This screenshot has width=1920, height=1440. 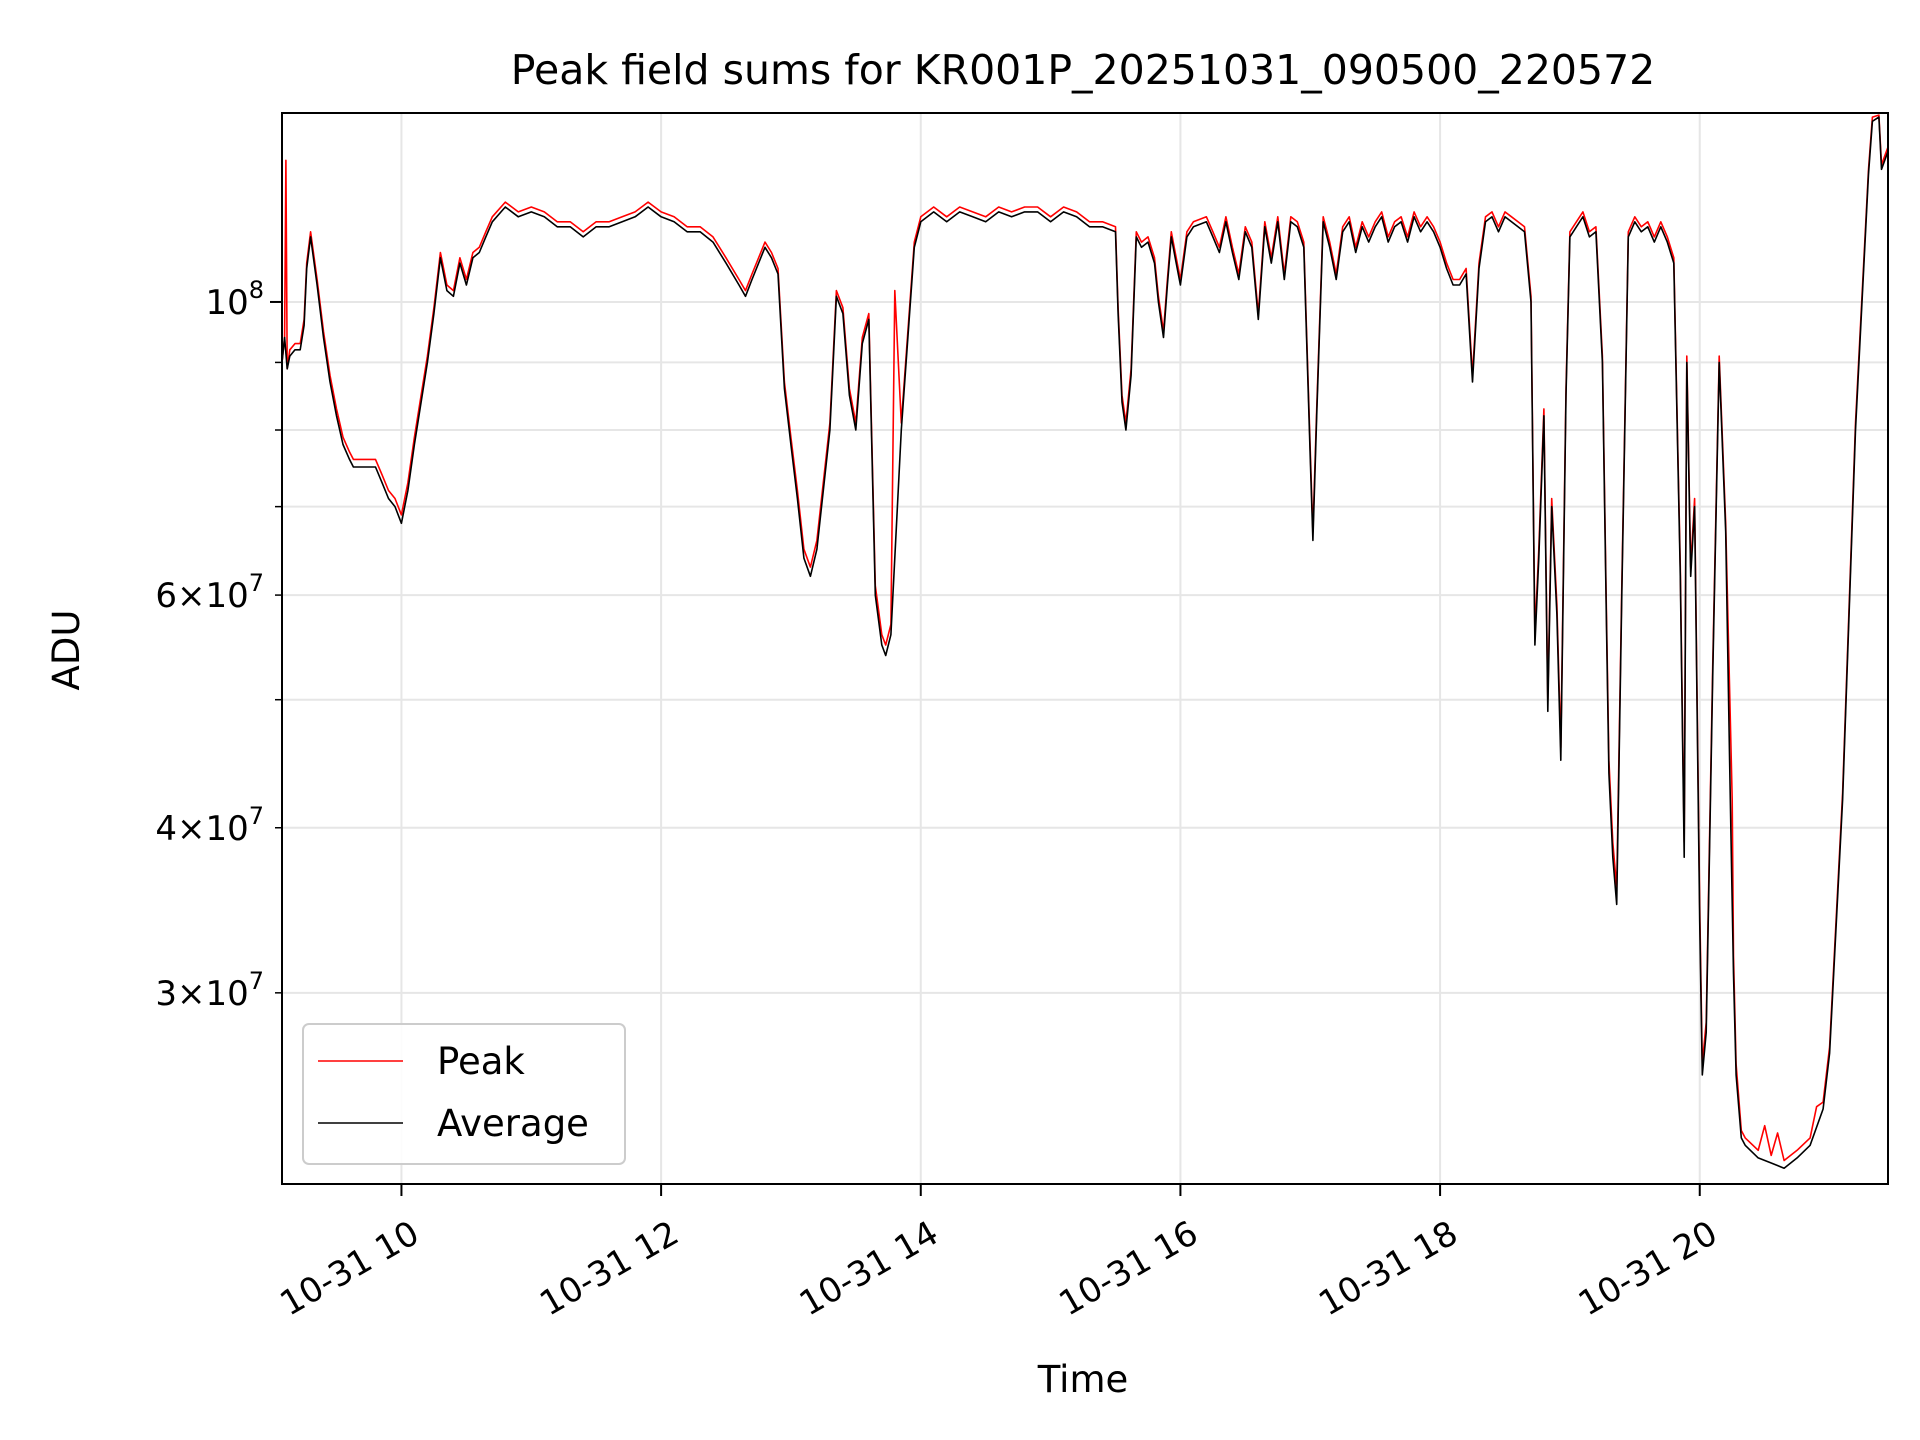 I want to click on legend: Peak Average, so click(x=464, y=1094).